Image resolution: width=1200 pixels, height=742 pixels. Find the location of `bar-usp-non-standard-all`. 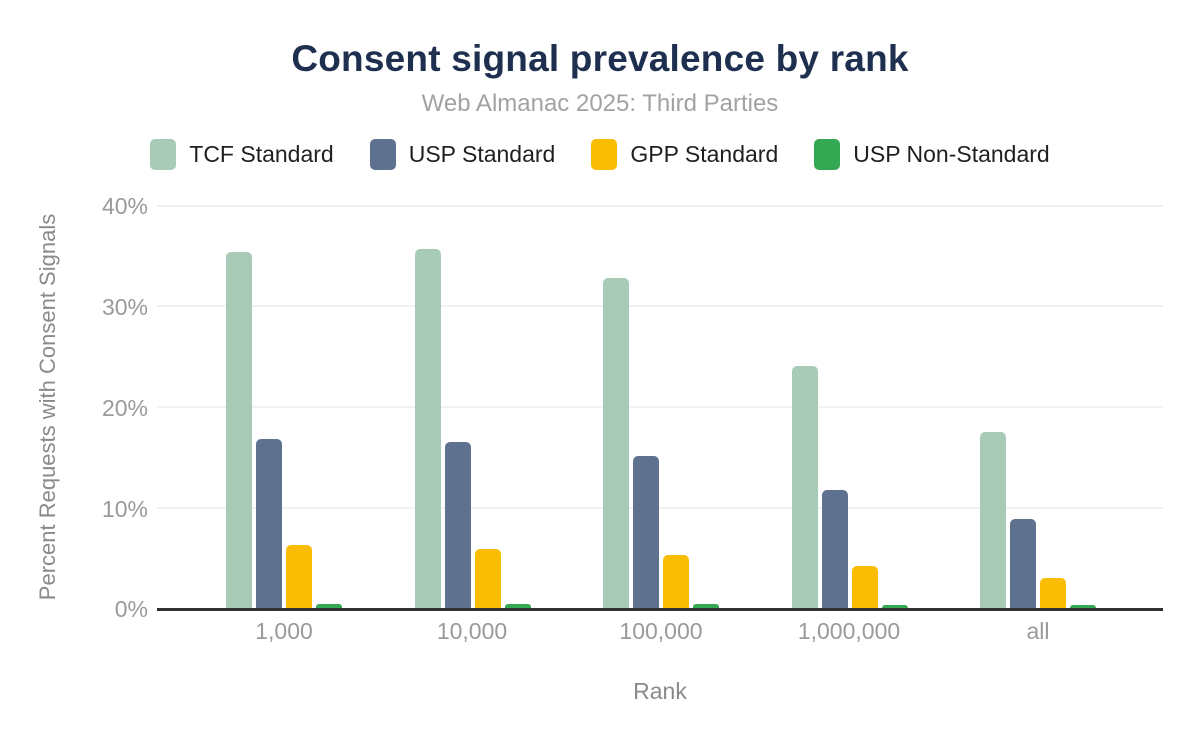

bar-usp-non-standard-all is located at coordinates (1083, 606).